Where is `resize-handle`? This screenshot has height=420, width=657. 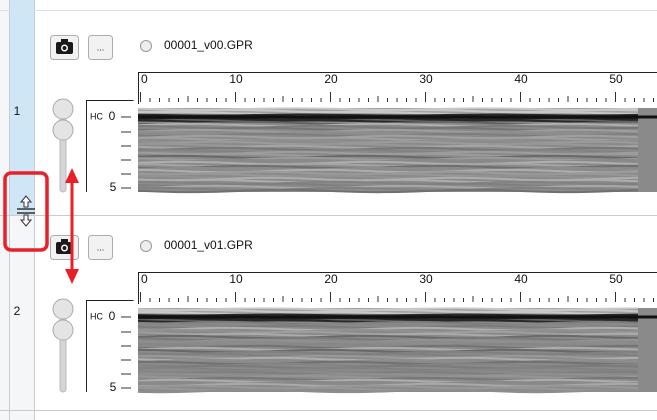
resize-handle is located at coordinates (26, 211).